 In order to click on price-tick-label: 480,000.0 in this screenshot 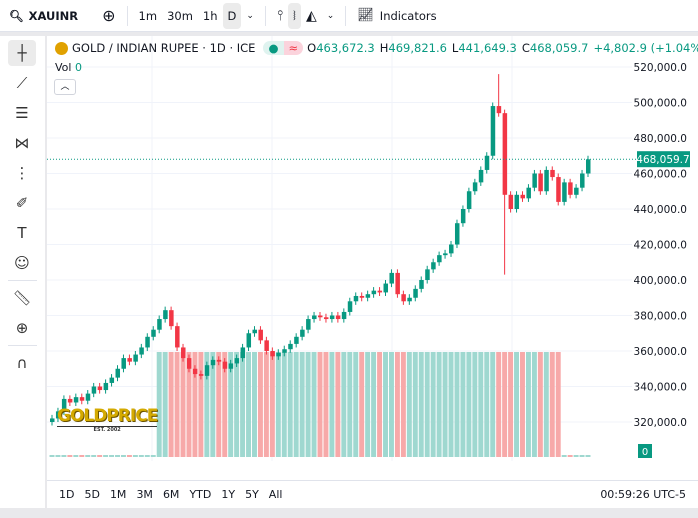, I will do `click(660, 139)`.